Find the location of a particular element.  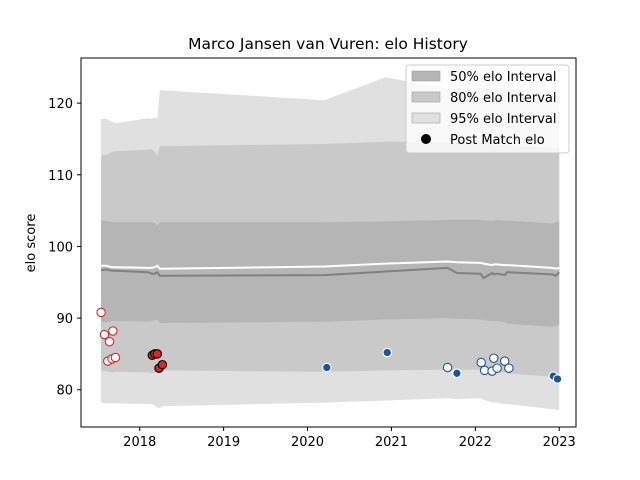

legend-label: 80% elo Interval is located at coordinates (503, 98).